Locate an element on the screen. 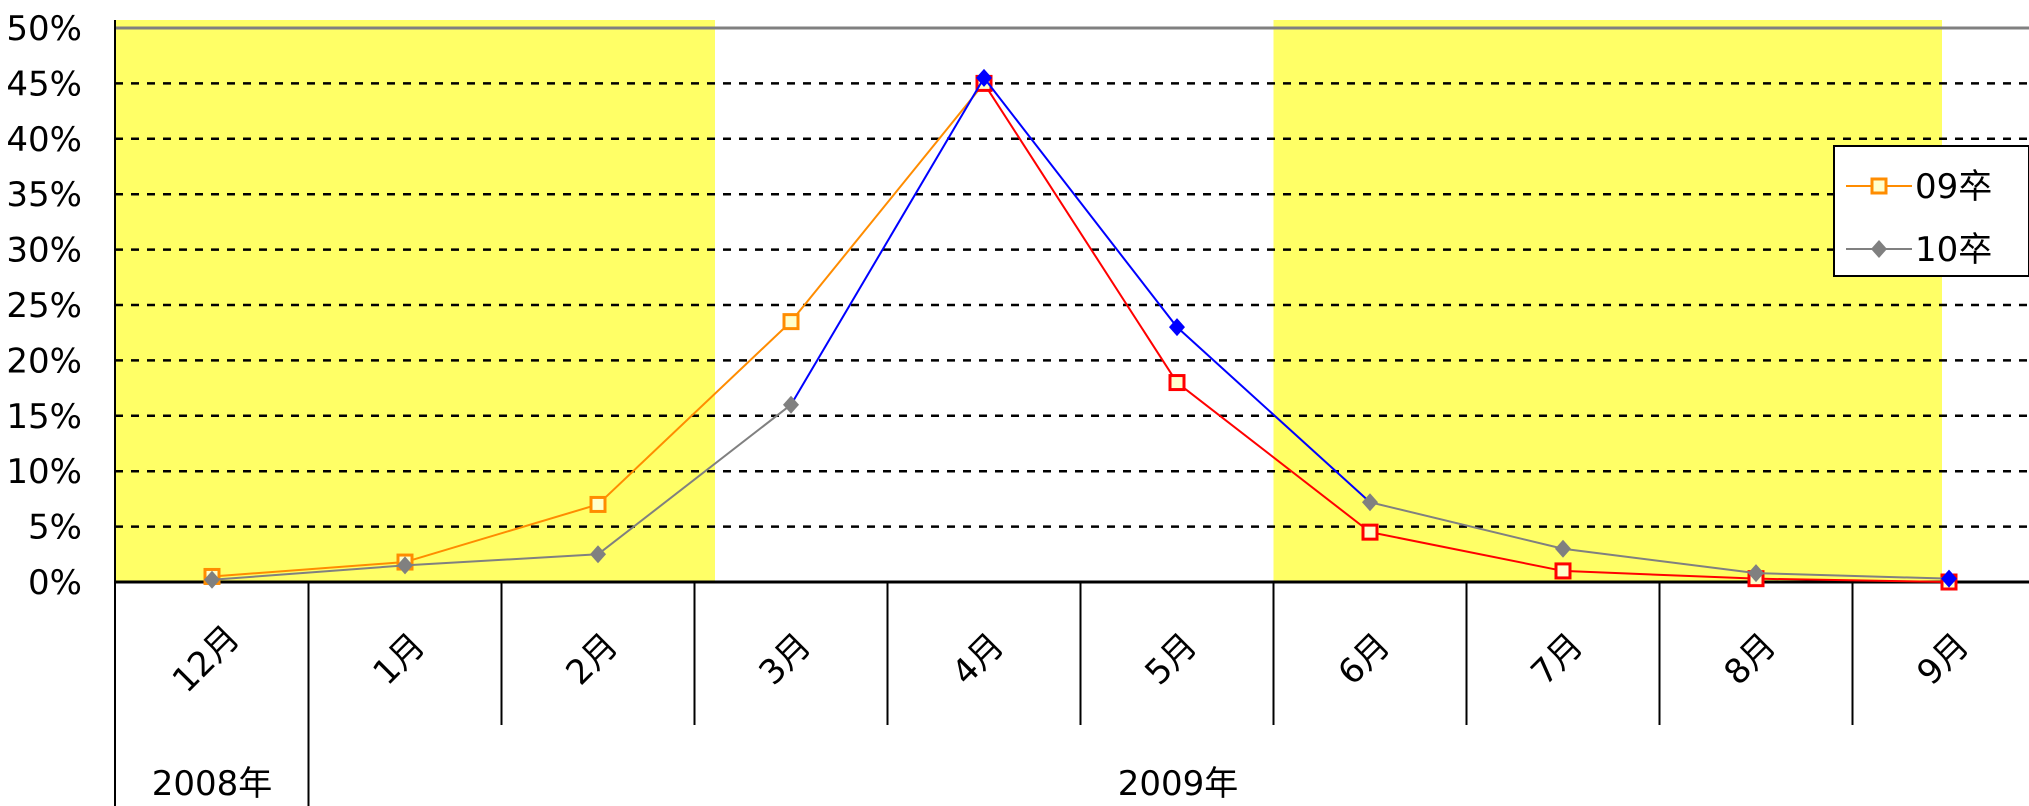 This screenshot has height=806, width=2029. category-label: 5月 is located at coordinates (1171, 659).